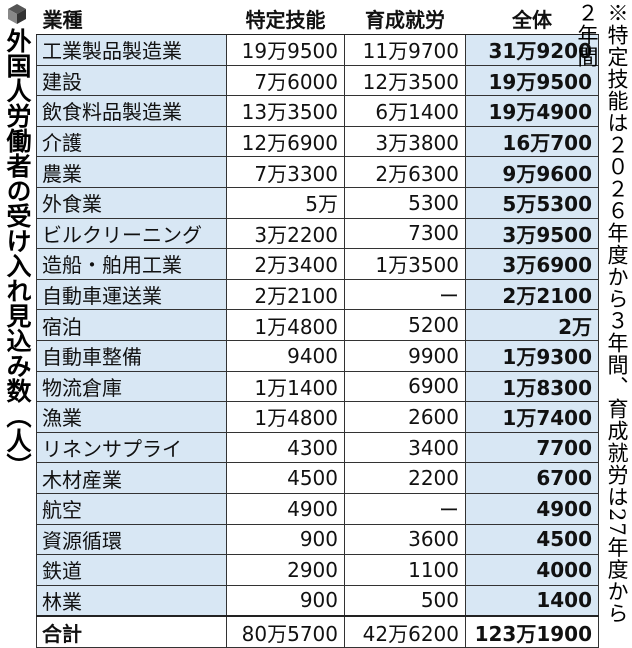 The height and width of the screenshot is (648, 632). I want to click on table-row: 資源循環 900 3600 4500, so click(317, 539).